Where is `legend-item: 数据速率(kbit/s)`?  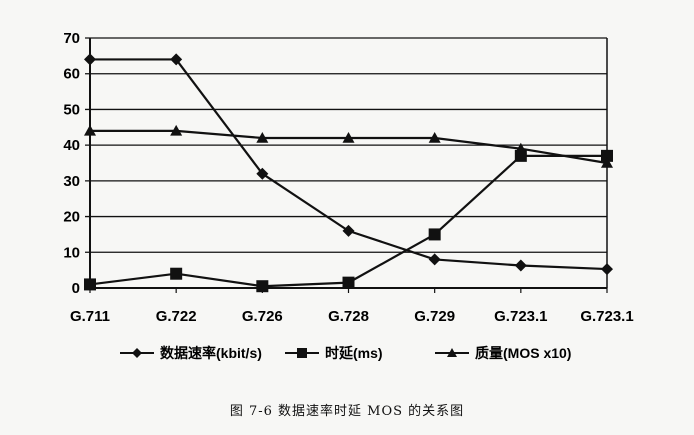 legend-item: 数据速率(kbit/s) is located at coordinates (191, 353).